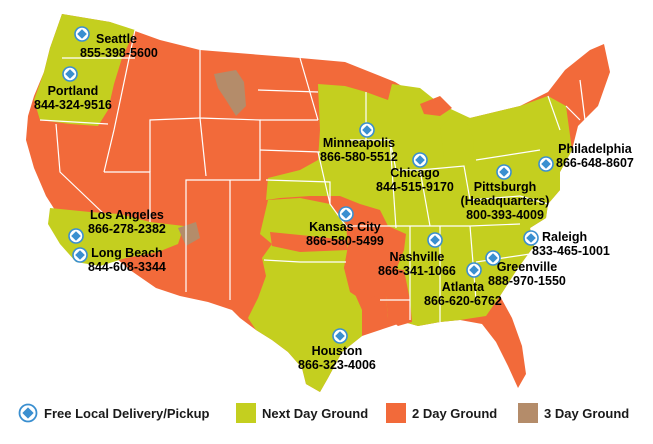 This screenshot has height=444, width=653. What do you see at coordinates (527, 281) in the screenshot?
I see `phone-number: 888-970-1550` at bounding box center [527, 281].